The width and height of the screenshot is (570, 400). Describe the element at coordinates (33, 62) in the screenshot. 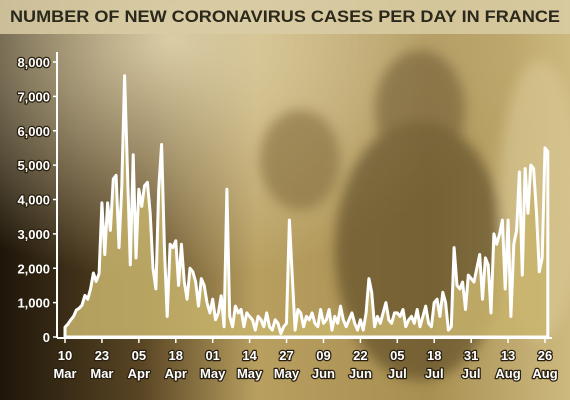

I see `y-tick-label: 8,000` at that location.